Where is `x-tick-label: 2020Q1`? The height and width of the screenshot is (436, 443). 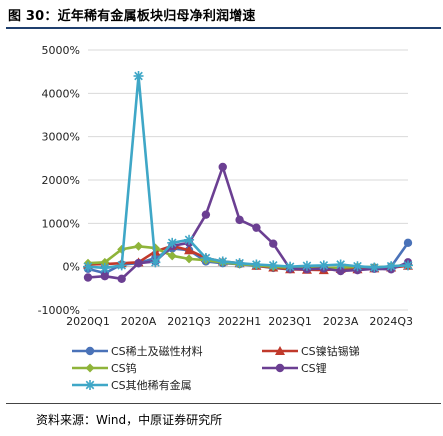
x-tick-label: 2020Q1 is located at coordinates (88, 321).